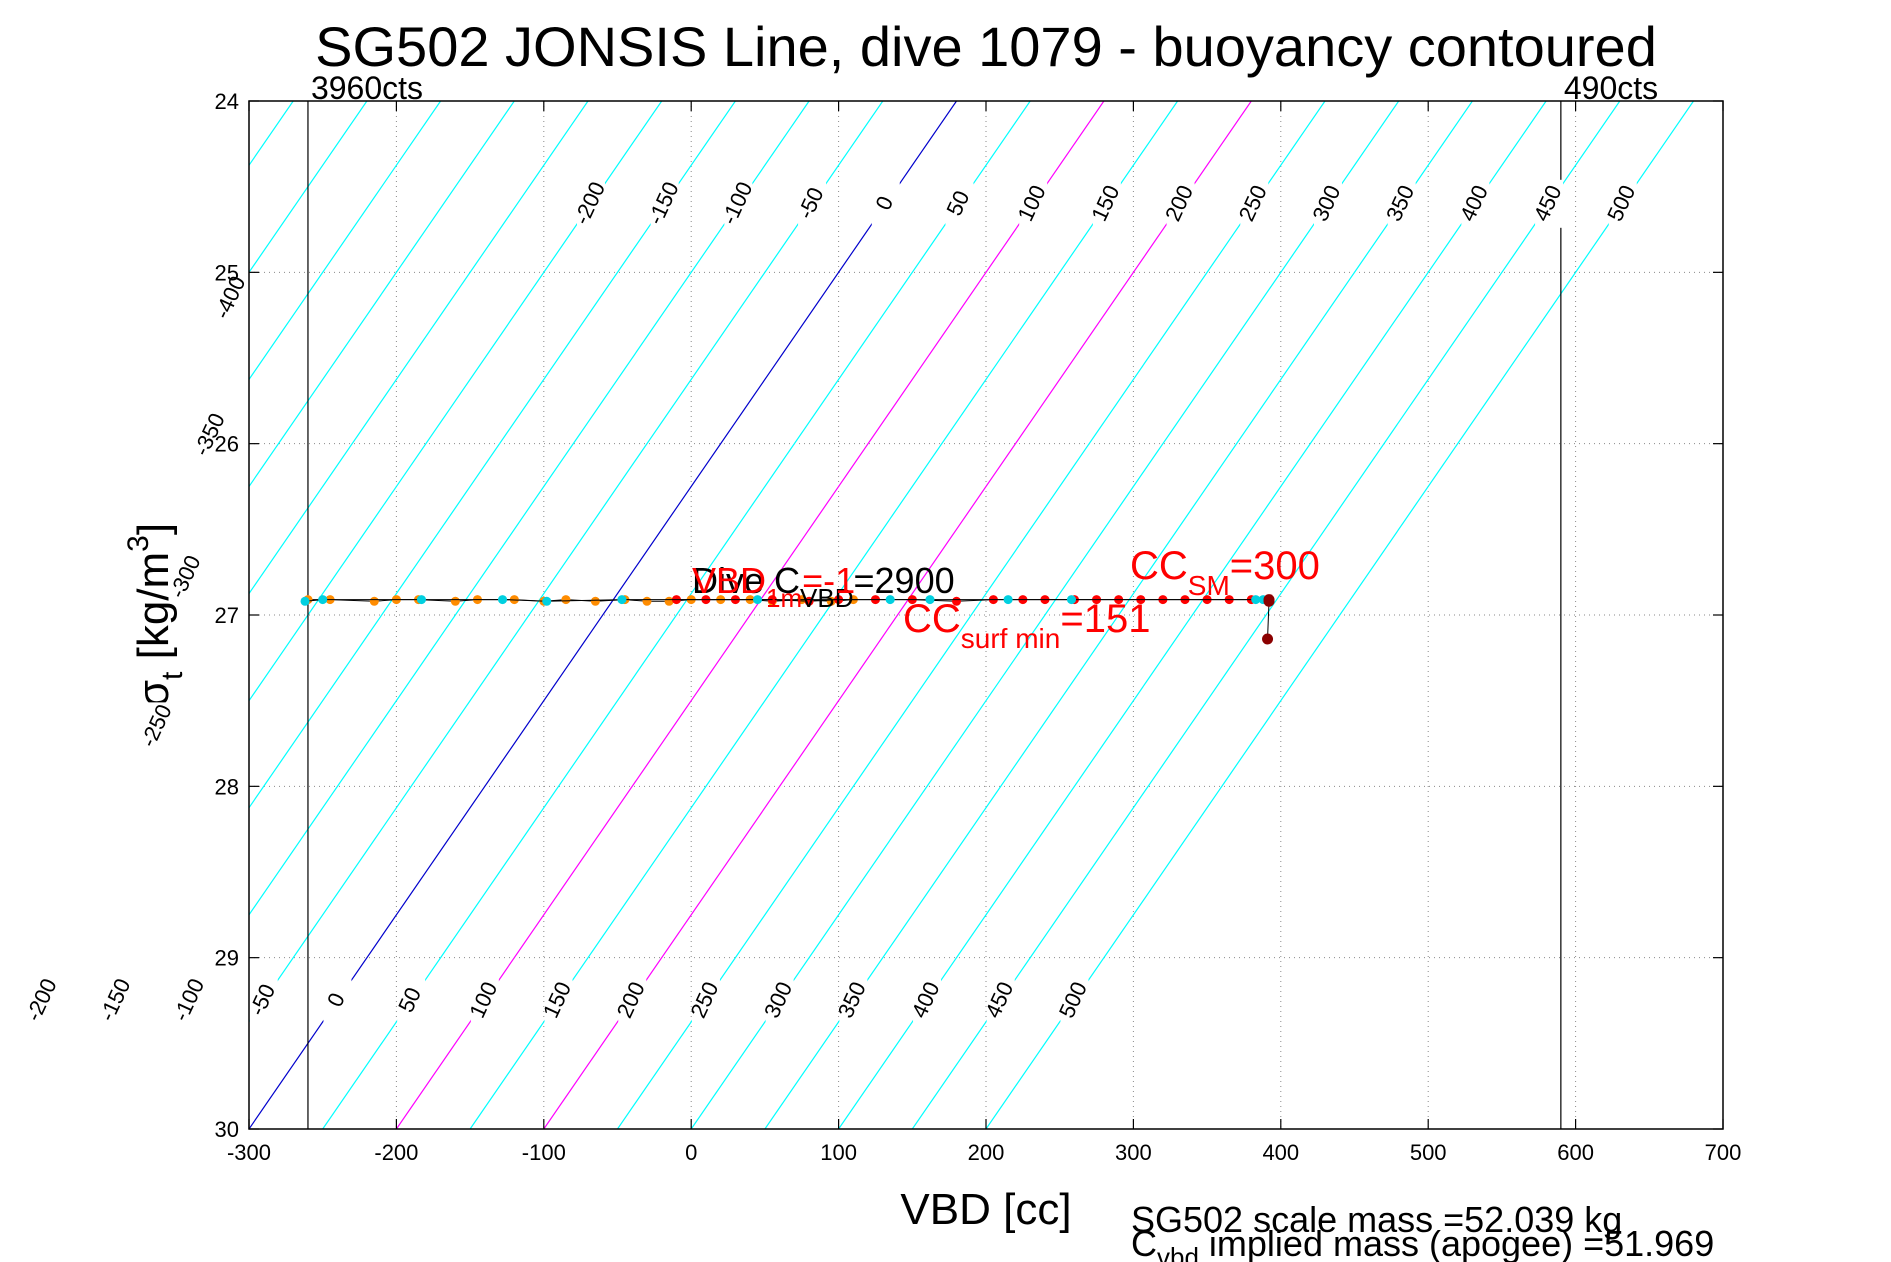 Image resolution: width=1891 pixels, height=1262 pixels. What do you see at coordinates (227, 101) in the screenshot?
I see `y-tick-label: 24` at bounding box center [227, 101].